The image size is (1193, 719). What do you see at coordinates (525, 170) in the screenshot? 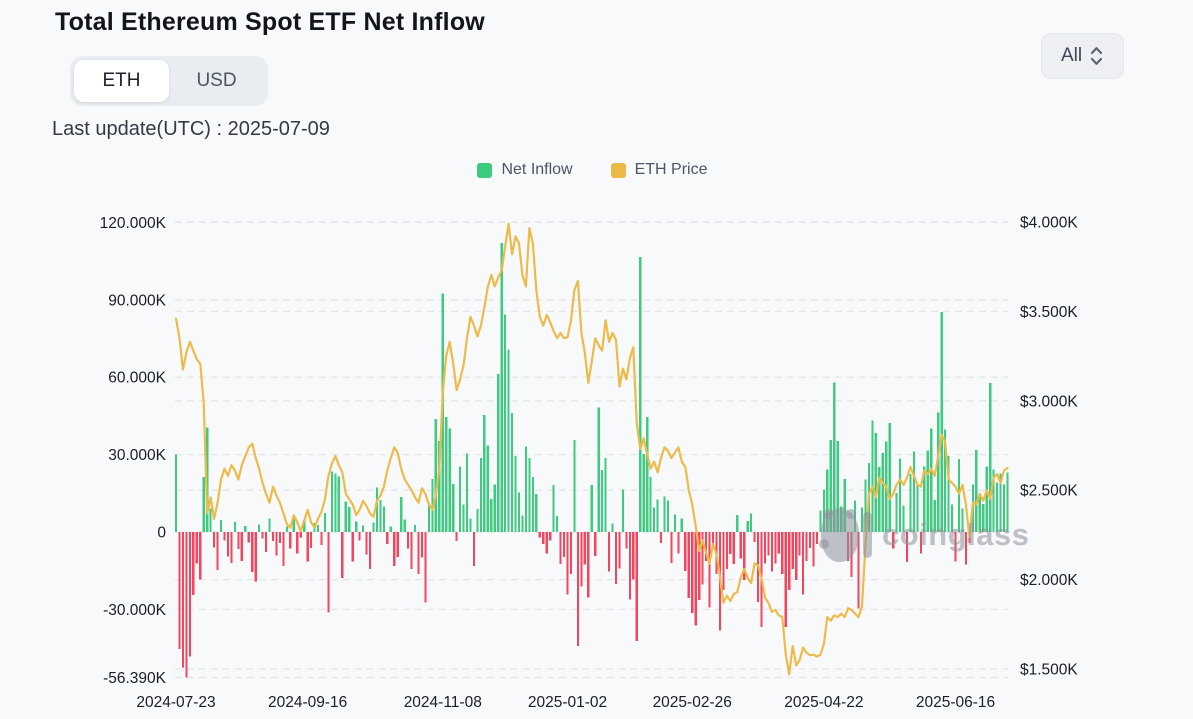
I see `legend-item-net-inflow: Net Inflow` at bounding box center [525, 170].